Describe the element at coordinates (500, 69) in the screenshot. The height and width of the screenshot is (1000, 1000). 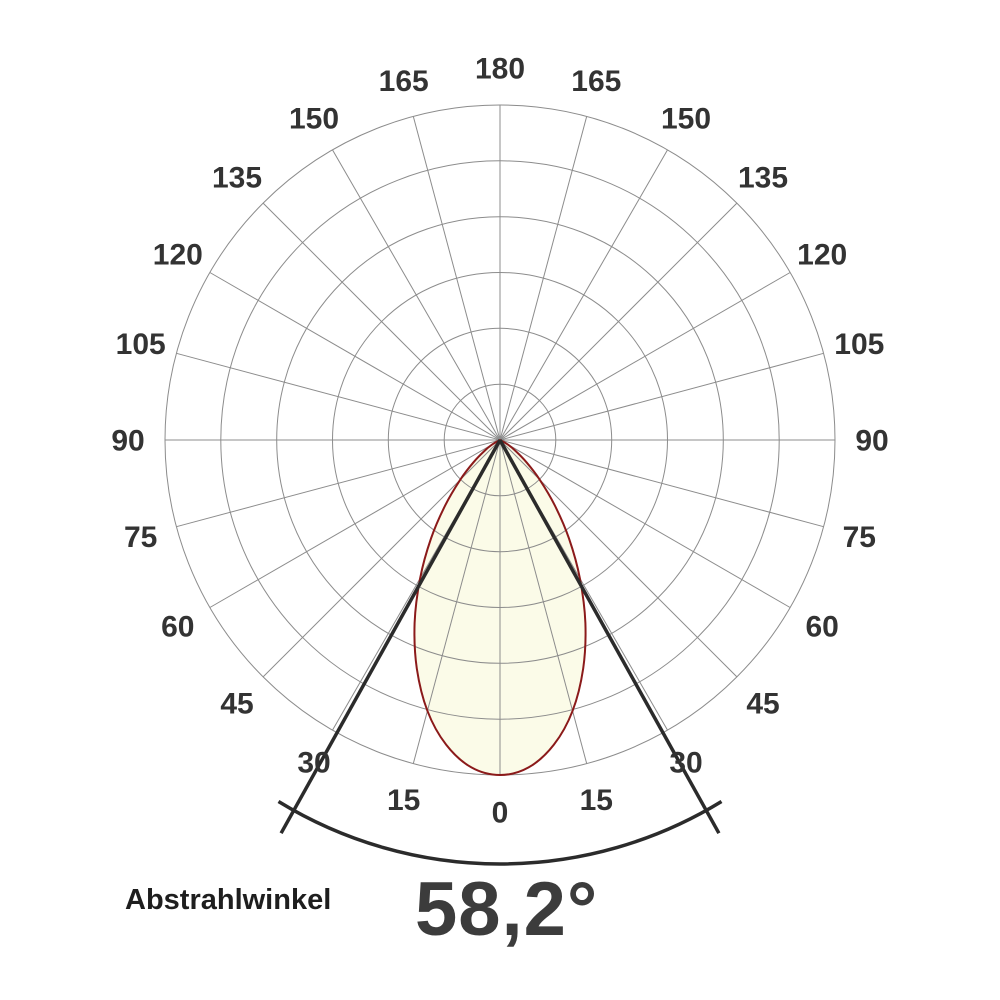
I see `angle-tick-label: 180` at that location.